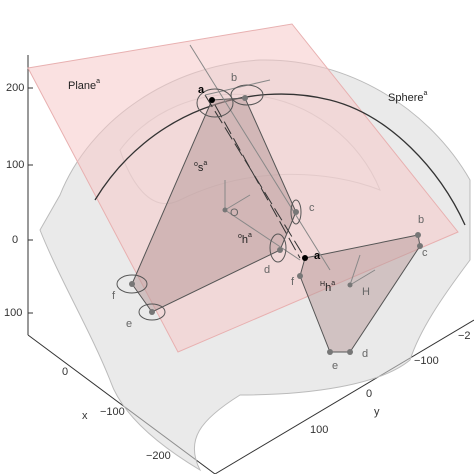  What do you see at coordinates (327, 287) in the screenshot?
I see `hh-label: Hha` at bounding box center [327, 287].